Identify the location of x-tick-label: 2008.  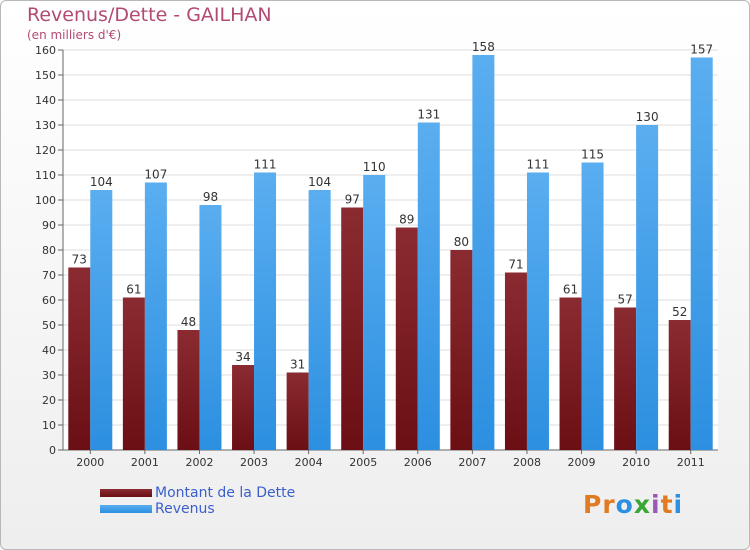
(527, 462).